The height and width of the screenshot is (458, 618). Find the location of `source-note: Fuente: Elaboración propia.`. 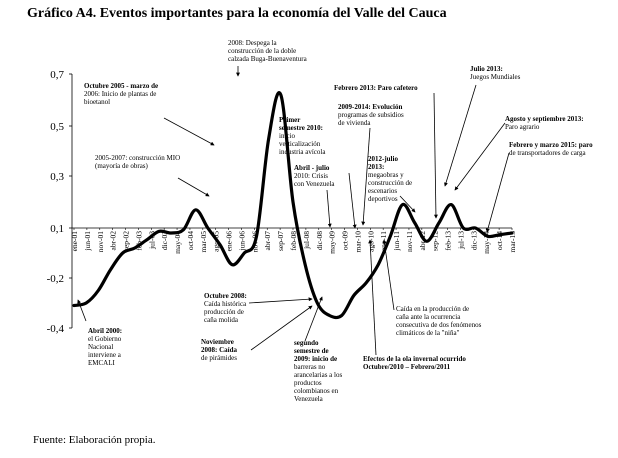

source-note: Fuente: Elaboración propia. is located at coordinates (94, 440).